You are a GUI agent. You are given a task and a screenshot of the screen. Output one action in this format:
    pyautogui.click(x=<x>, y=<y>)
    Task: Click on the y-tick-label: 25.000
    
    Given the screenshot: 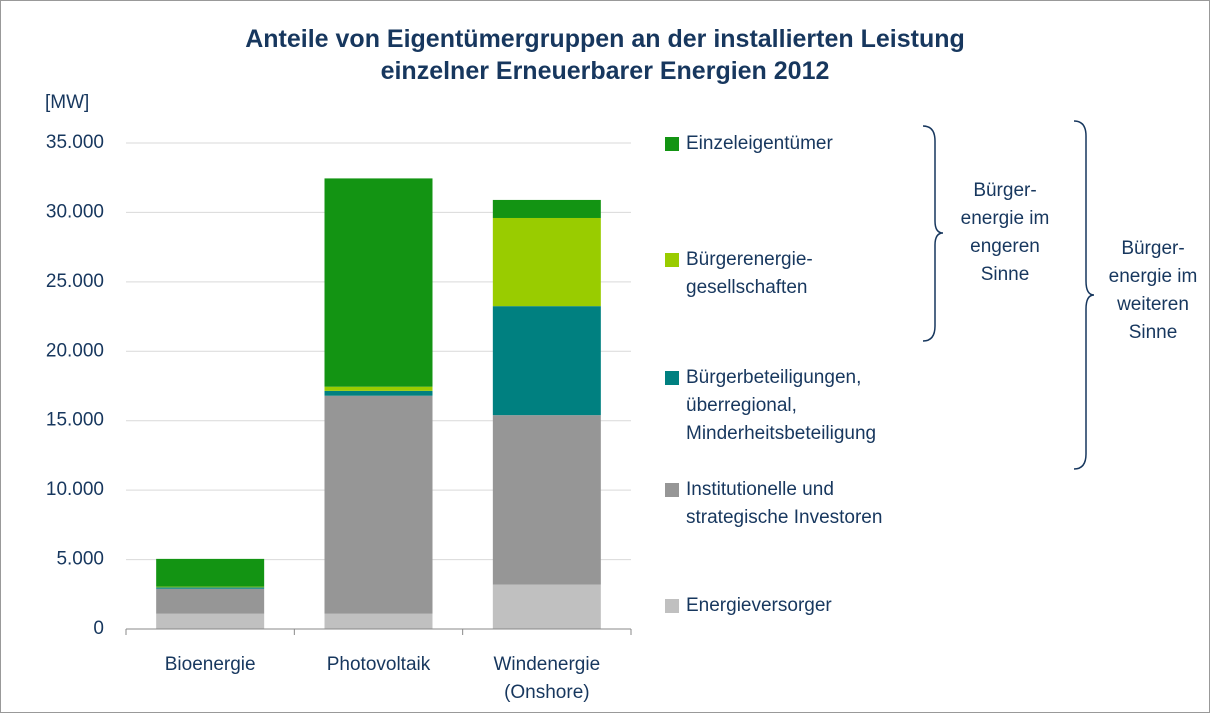 What is the action you would take?
    pyautogui.click(x=75, y=281)
    